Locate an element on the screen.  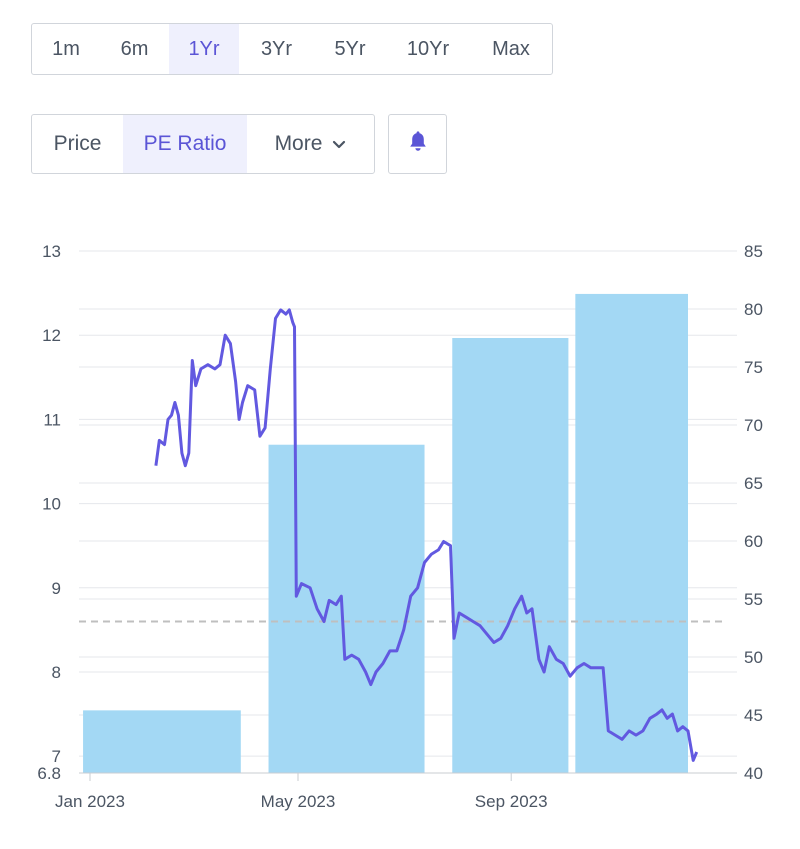
left-axis-ticks: 13 12 11 10 9 8 76.8 is located at coordinates (49, 512).